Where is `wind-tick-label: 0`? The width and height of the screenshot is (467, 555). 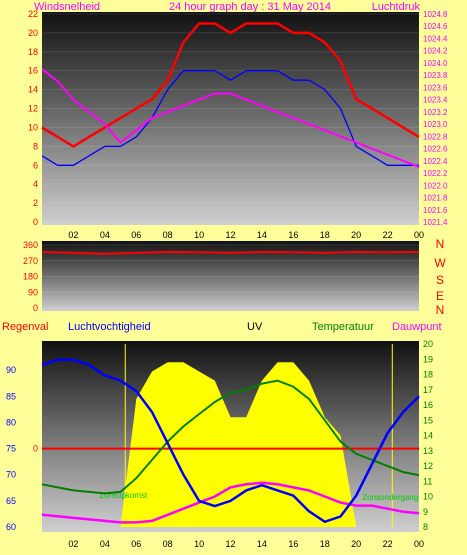
wind-tick-label: 0 is located at coordinates (35, 222).